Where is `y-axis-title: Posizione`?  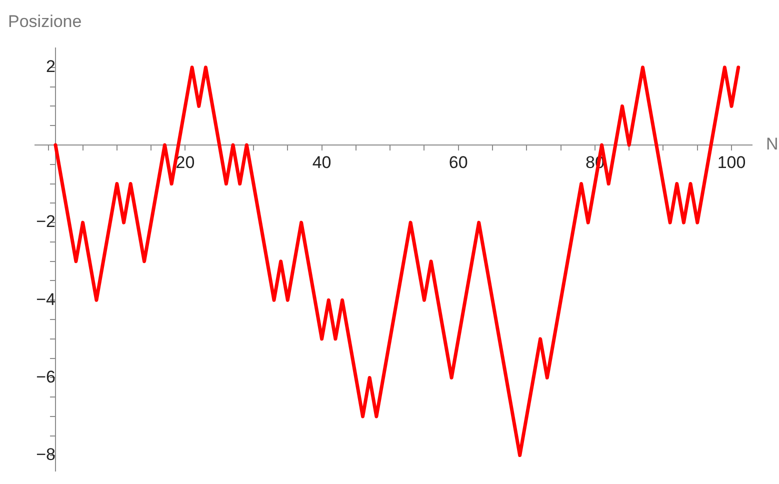
y-axis-title: Posizione is located at coordinates (45, 21).